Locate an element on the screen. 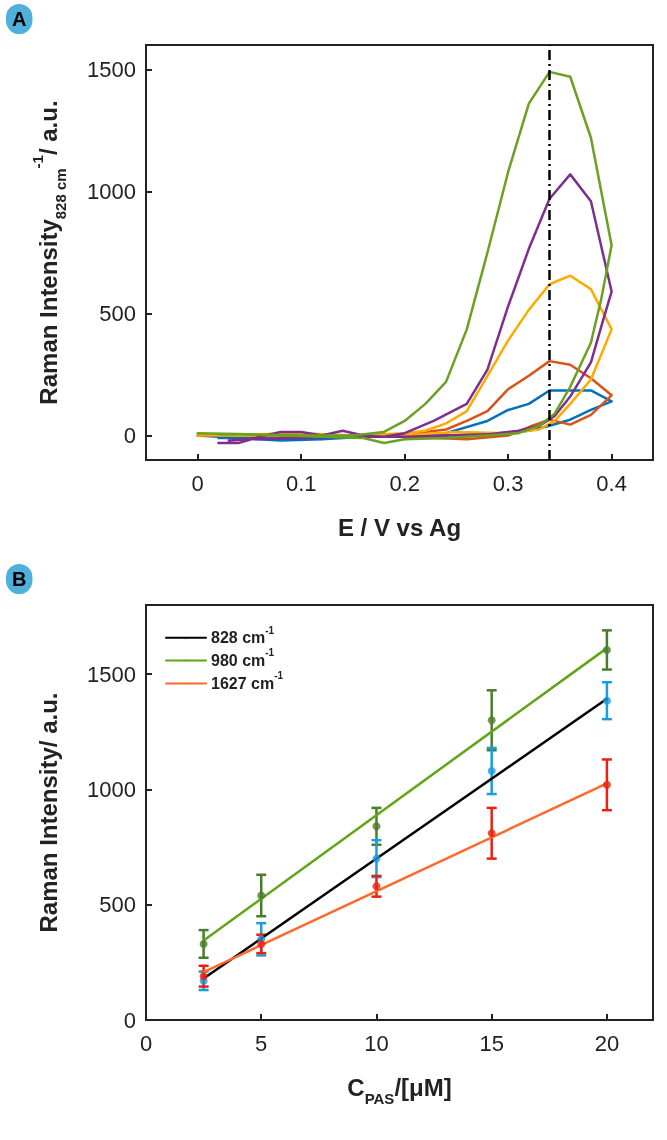 This screenshot has width=667, height=1140. x-tick-label: 0.4 is located at coordinates (611, 483).